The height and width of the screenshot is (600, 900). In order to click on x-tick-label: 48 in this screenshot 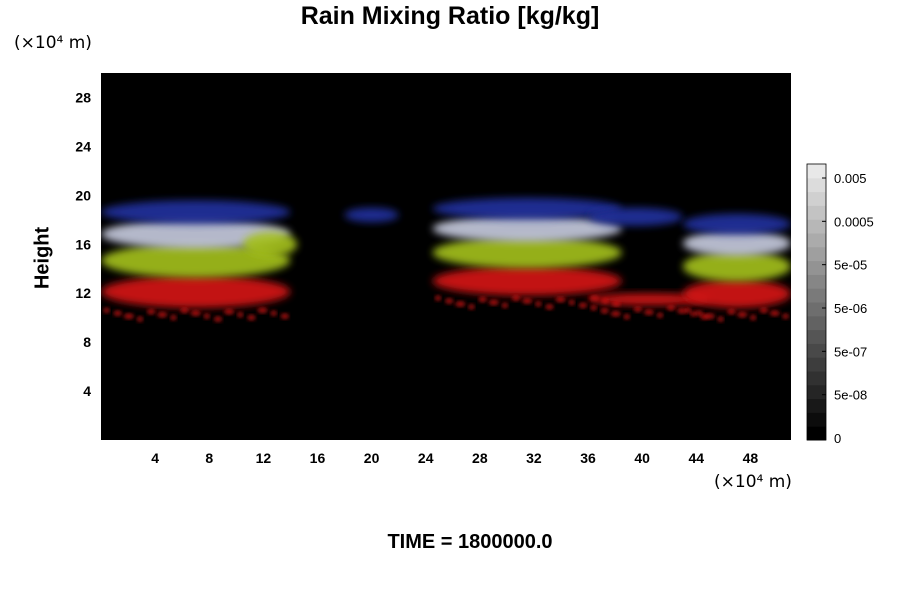, I will do `click(751, 458)`.